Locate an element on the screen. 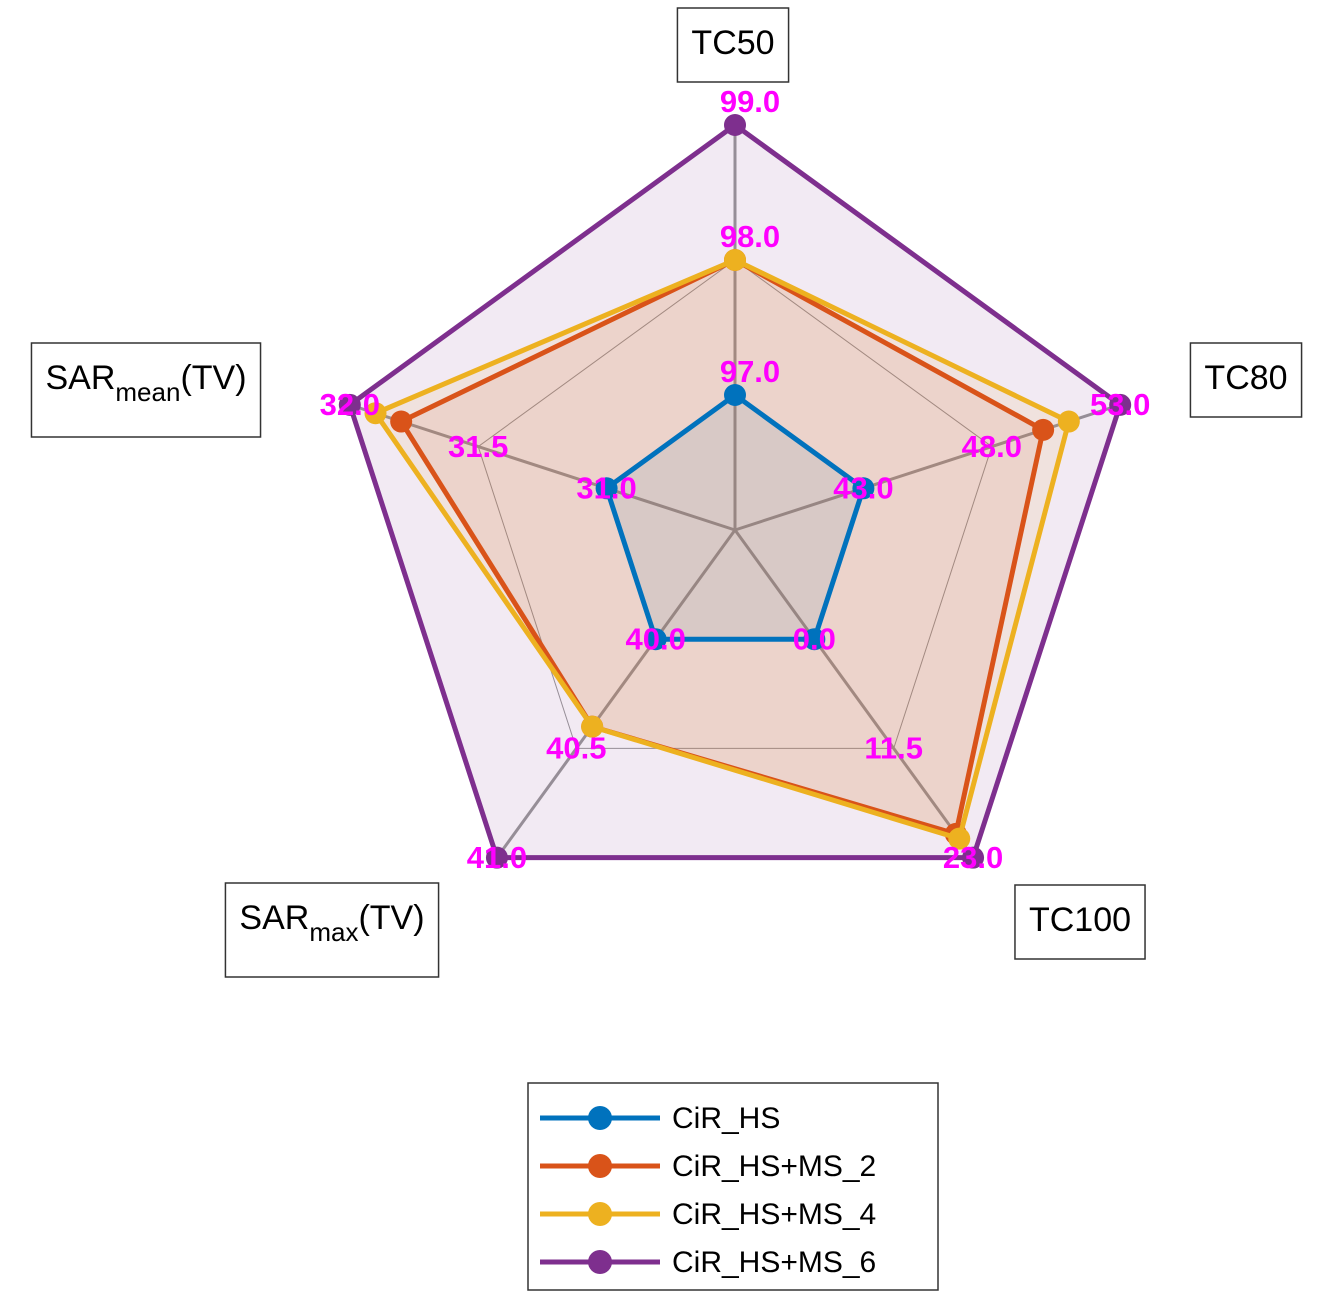 The height and width of the screenshot is (1304, 1322). axis-label-part: TC80 is located at coordinates (1245, 378).